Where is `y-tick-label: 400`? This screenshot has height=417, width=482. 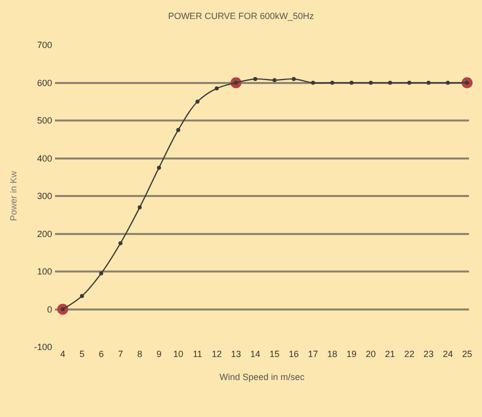
y-tick-label: 400 is located at coordinates (44, 158).